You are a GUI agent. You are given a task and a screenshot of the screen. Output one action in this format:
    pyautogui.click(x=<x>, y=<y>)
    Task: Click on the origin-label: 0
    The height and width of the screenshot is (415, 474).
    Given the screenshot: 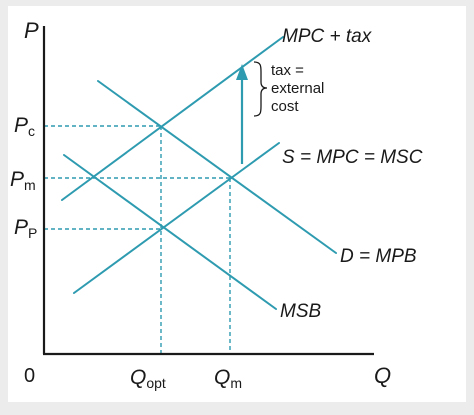 What is the action you would take?
    pyautogui.click(x=29, y=376)
    